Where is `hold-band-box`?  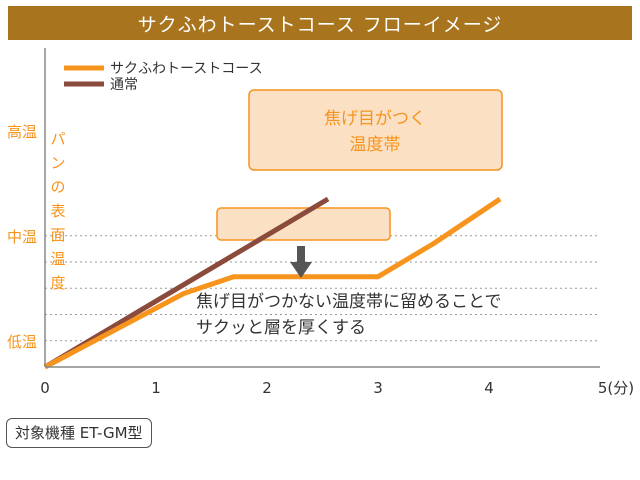
hold-band-box is located at coordinates (303, 224).